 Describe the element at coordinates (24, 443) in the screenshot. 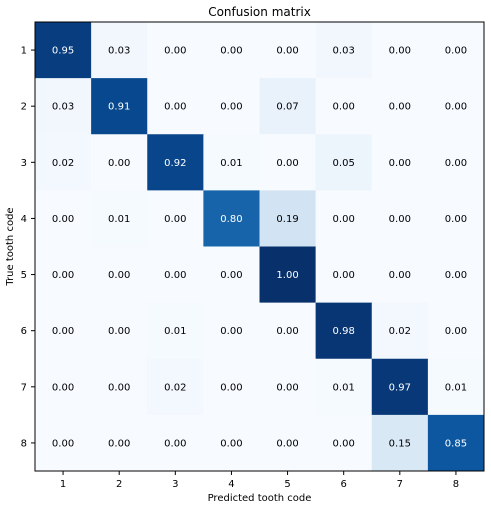

I see `y-tick-label: 8` at that location.